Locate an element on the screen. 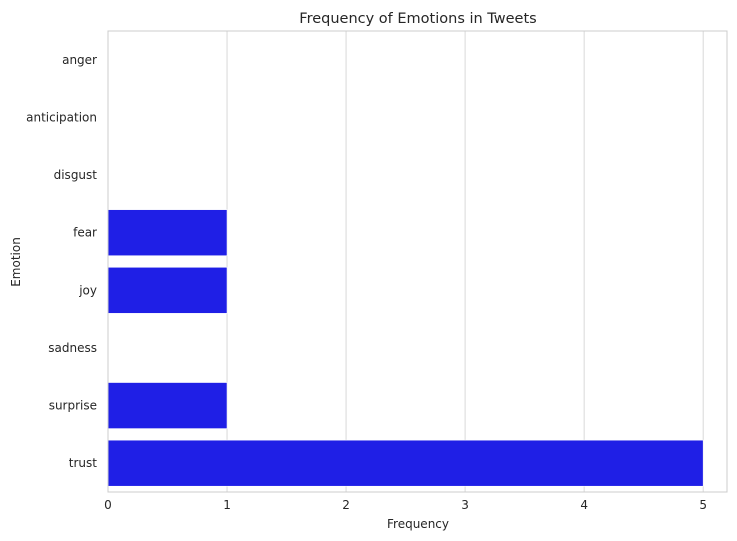 The image size is (737, 541). y-tick-label-trust: trust is located at coordinates (83, 463).